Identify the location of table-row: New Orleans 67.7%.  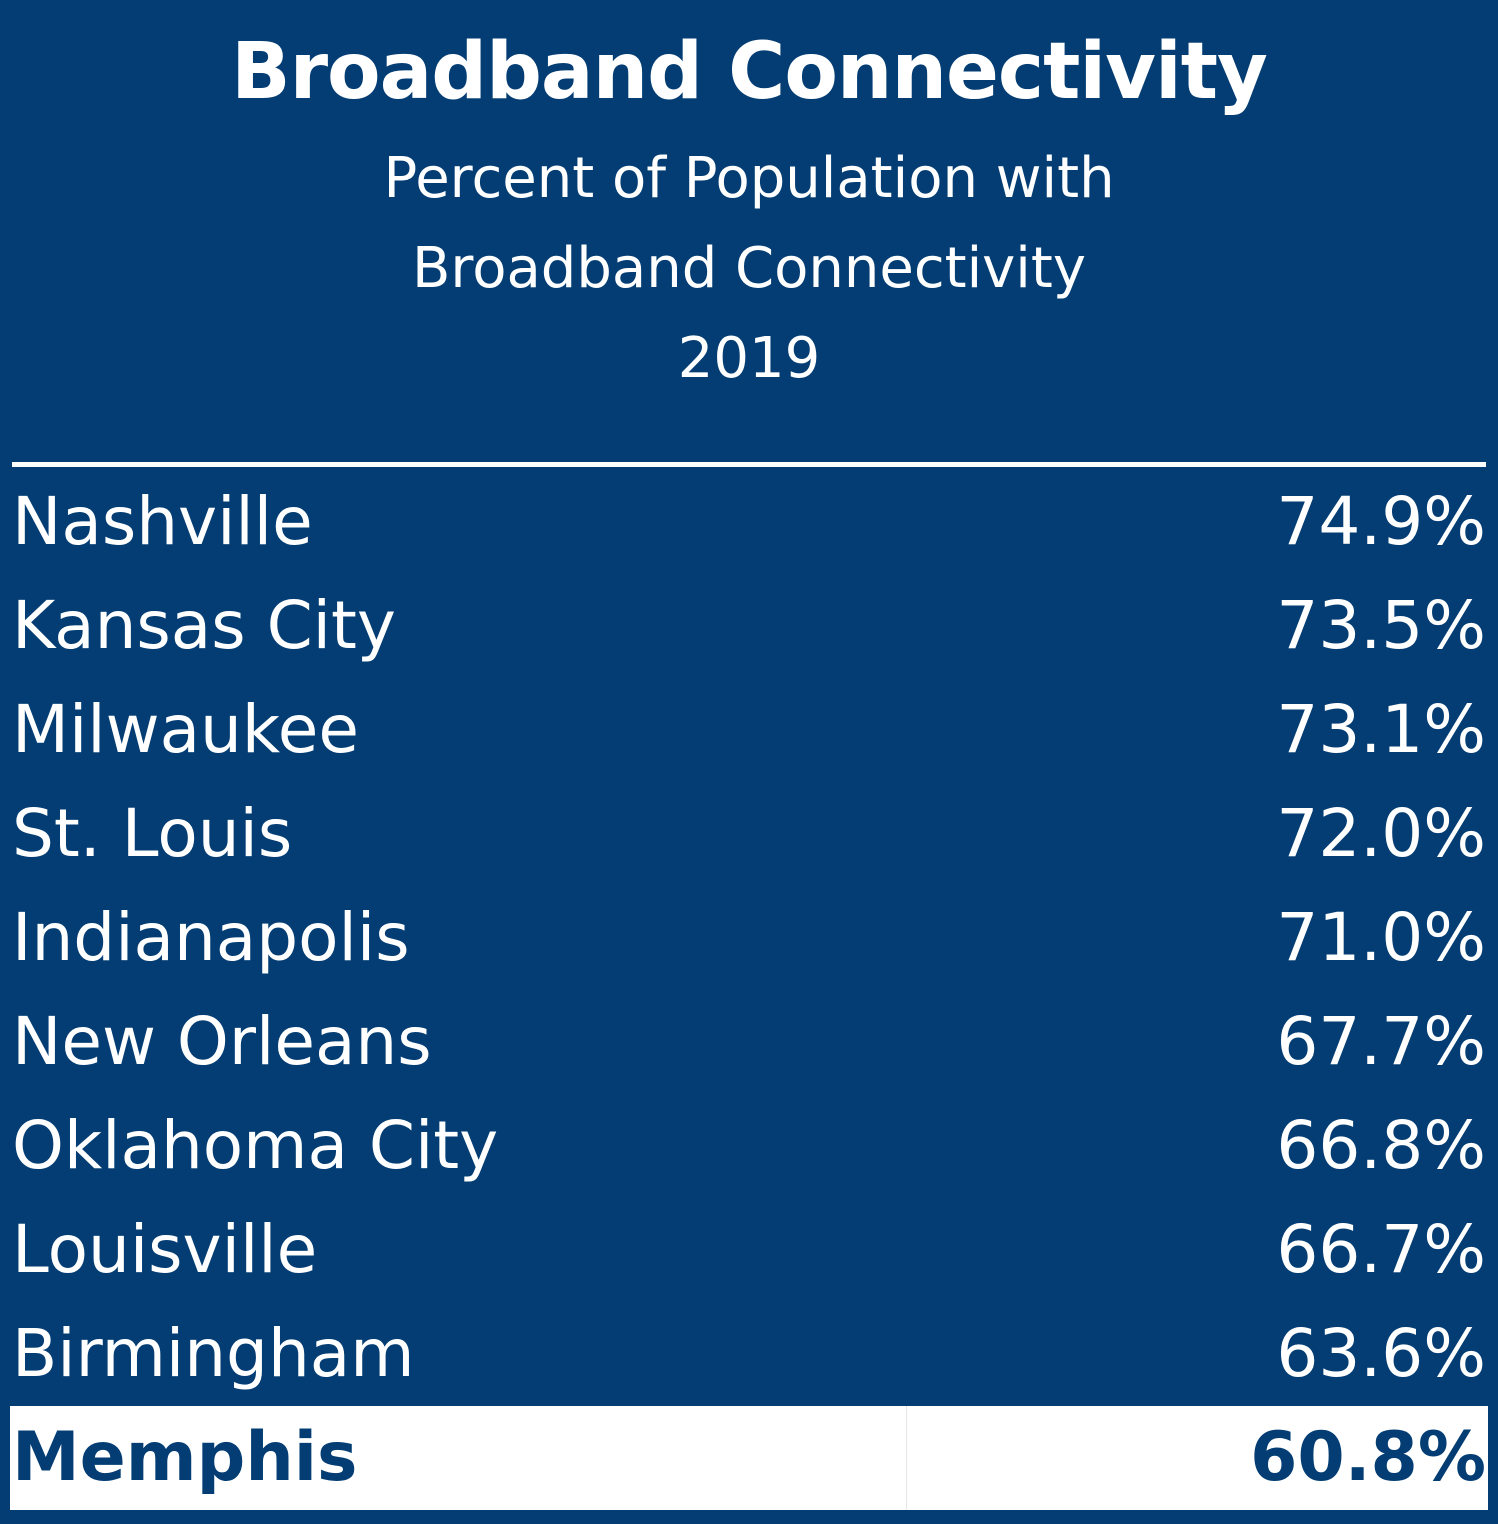
(749, 1042).